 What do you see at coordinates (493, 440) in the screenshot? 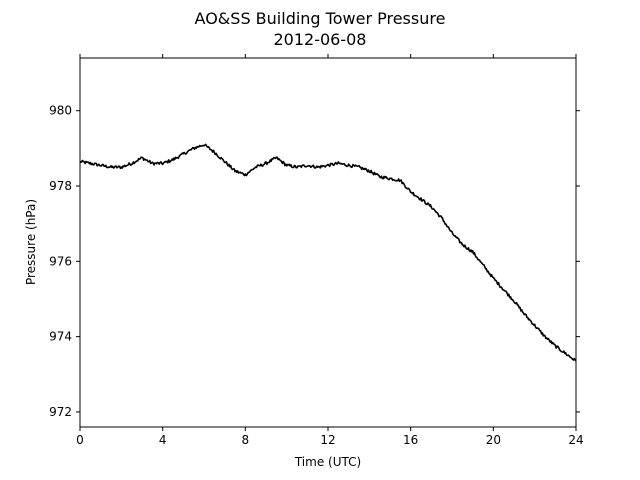
I see `x-tick-label: 20` at bounding box center [493, 440].